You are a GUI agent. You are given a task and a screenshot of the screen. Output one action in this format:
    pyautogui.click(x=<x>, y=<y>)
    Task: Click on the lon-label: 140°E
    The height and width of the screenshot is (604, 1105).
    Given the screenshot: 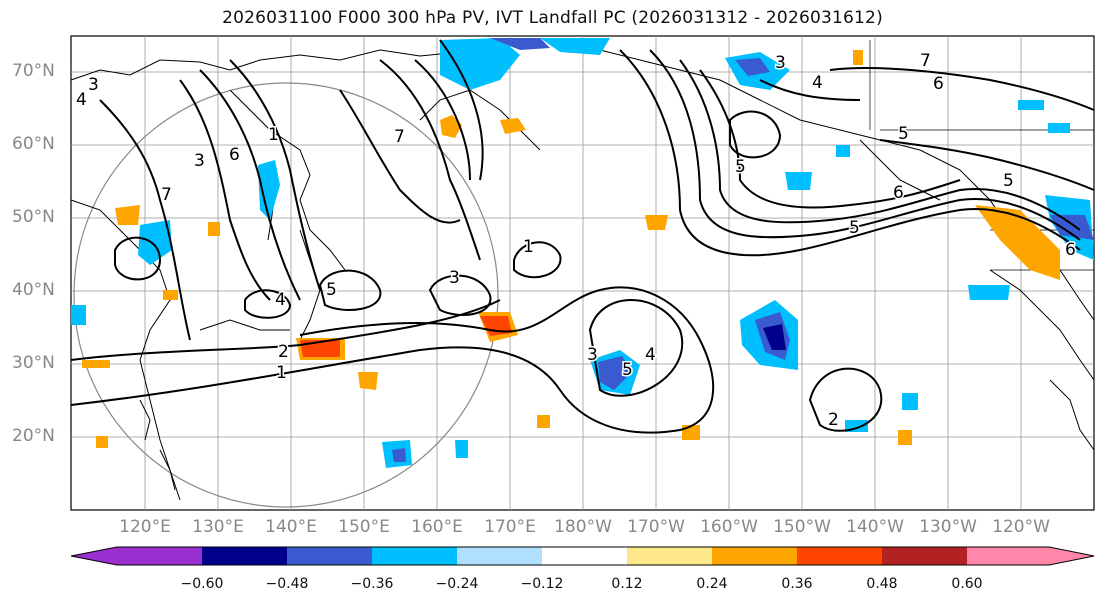 What is the action you would take?
    pyautogui.click(x=291, y=527)
    